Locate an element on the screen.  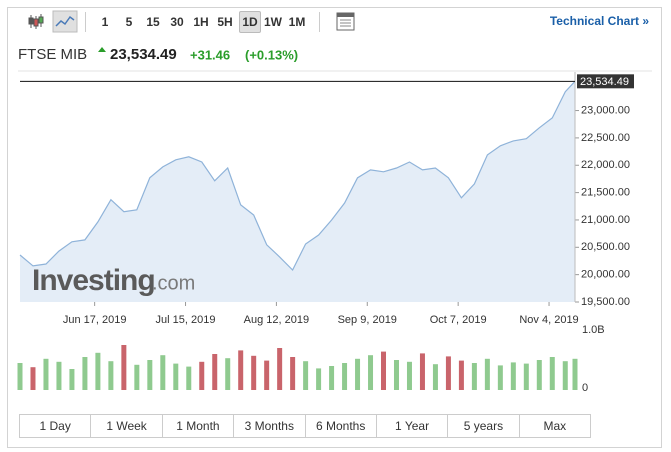
last-price-box is located at coordinates (605, 81).